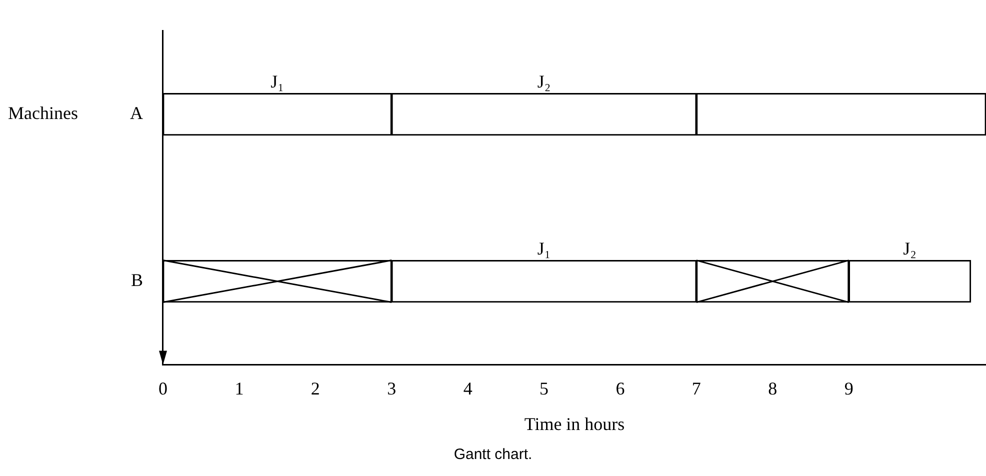  Describe the element at coordinates (136, 113) in the screenshot. I see `y-tick-label: A` at that location.